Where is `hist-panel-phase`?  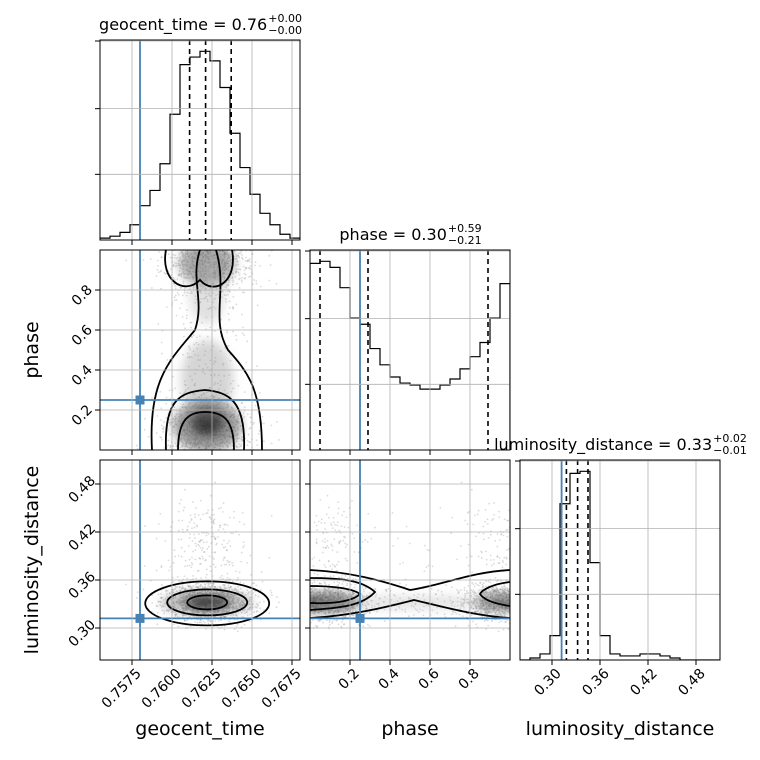
hist-panel-phase is located at coordinates (408, 352).